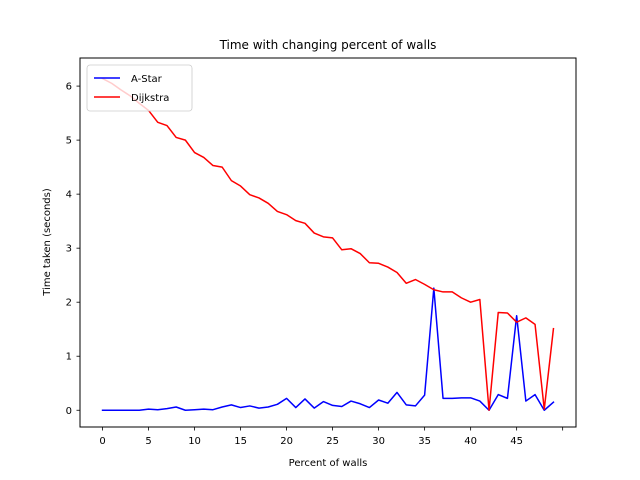 The height and width of the screenshot is (480, 640). What do you see at coordinates (69, 357) in the screenshot?
I see `y-tick-label: 1` at bounding box center [69, 357].